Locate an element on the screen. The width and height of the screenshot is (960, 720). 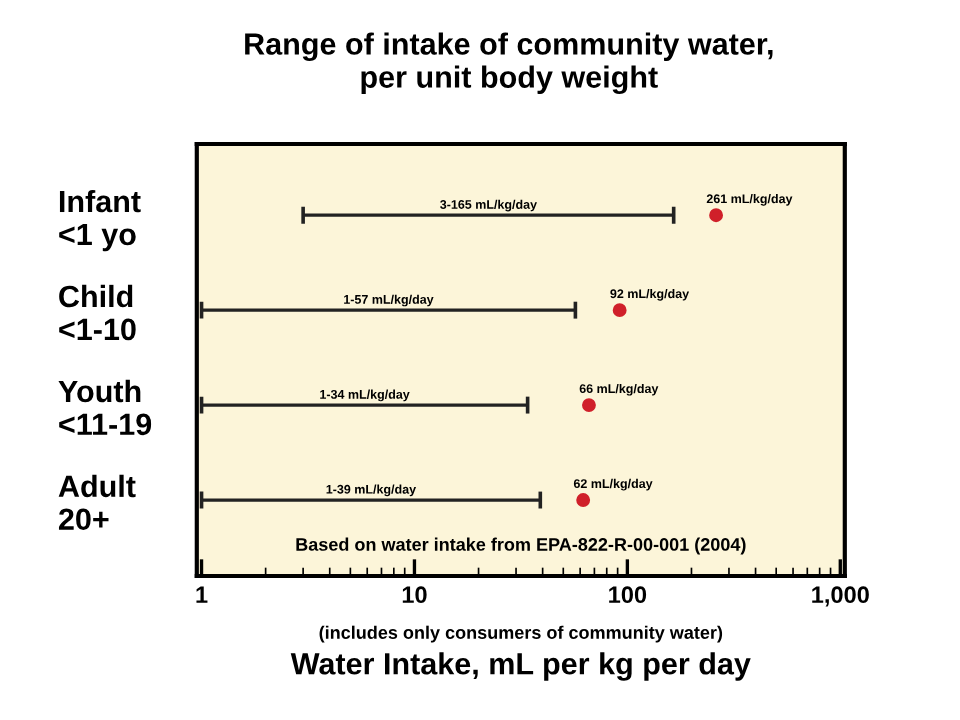
x-tick-label: 10 is located at coordinates (414, 595).